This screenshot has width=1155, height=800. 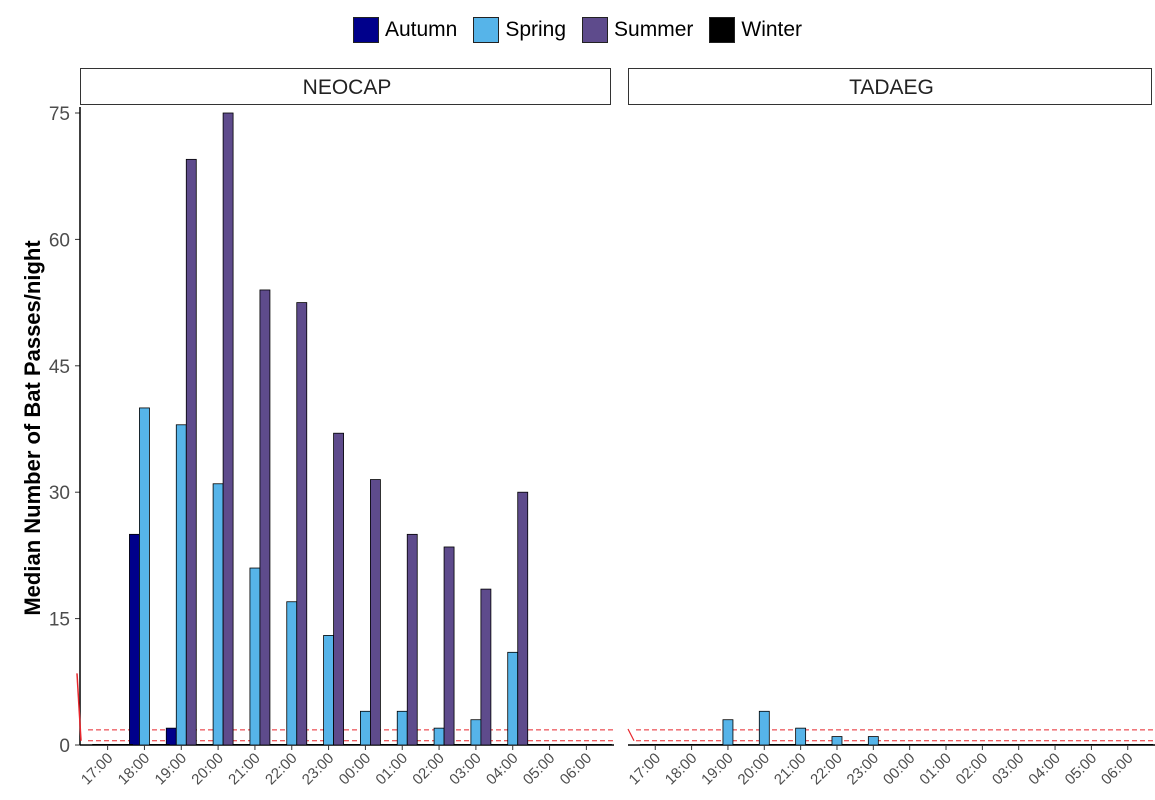 I want to click on y-tick-label: 30, so click(x=59, y=493).